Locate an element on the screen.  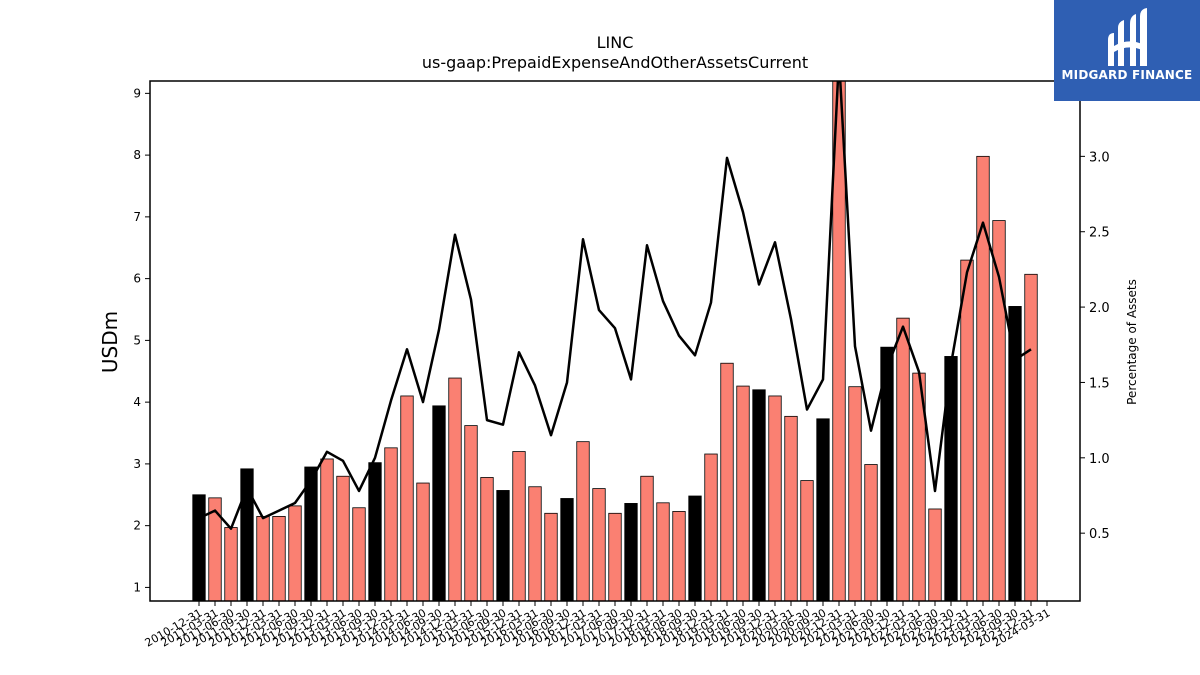
y-tick-label: 8 is located at coordinates (137, 155).